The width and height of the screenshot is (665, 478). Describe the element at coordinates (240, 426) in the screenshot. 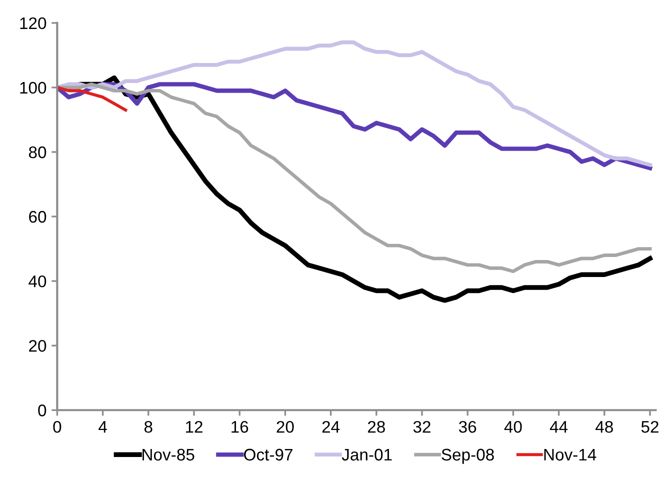

I see `x-tick-label: 16` at that location.